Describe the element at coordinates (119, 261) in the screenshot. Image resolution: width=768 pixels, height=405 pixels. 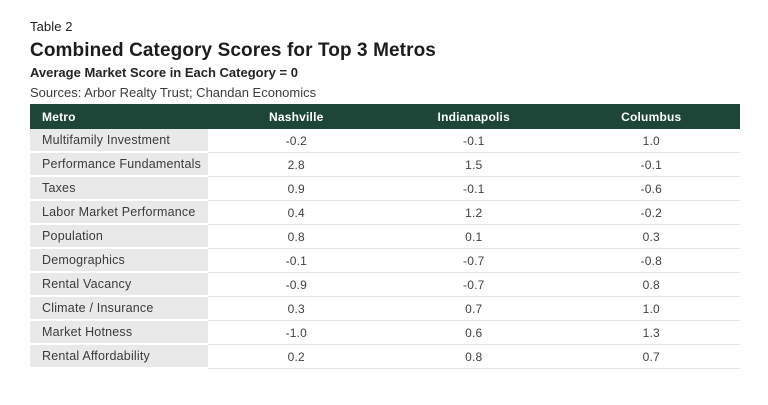
I see `row-label: Demographics` at that location.